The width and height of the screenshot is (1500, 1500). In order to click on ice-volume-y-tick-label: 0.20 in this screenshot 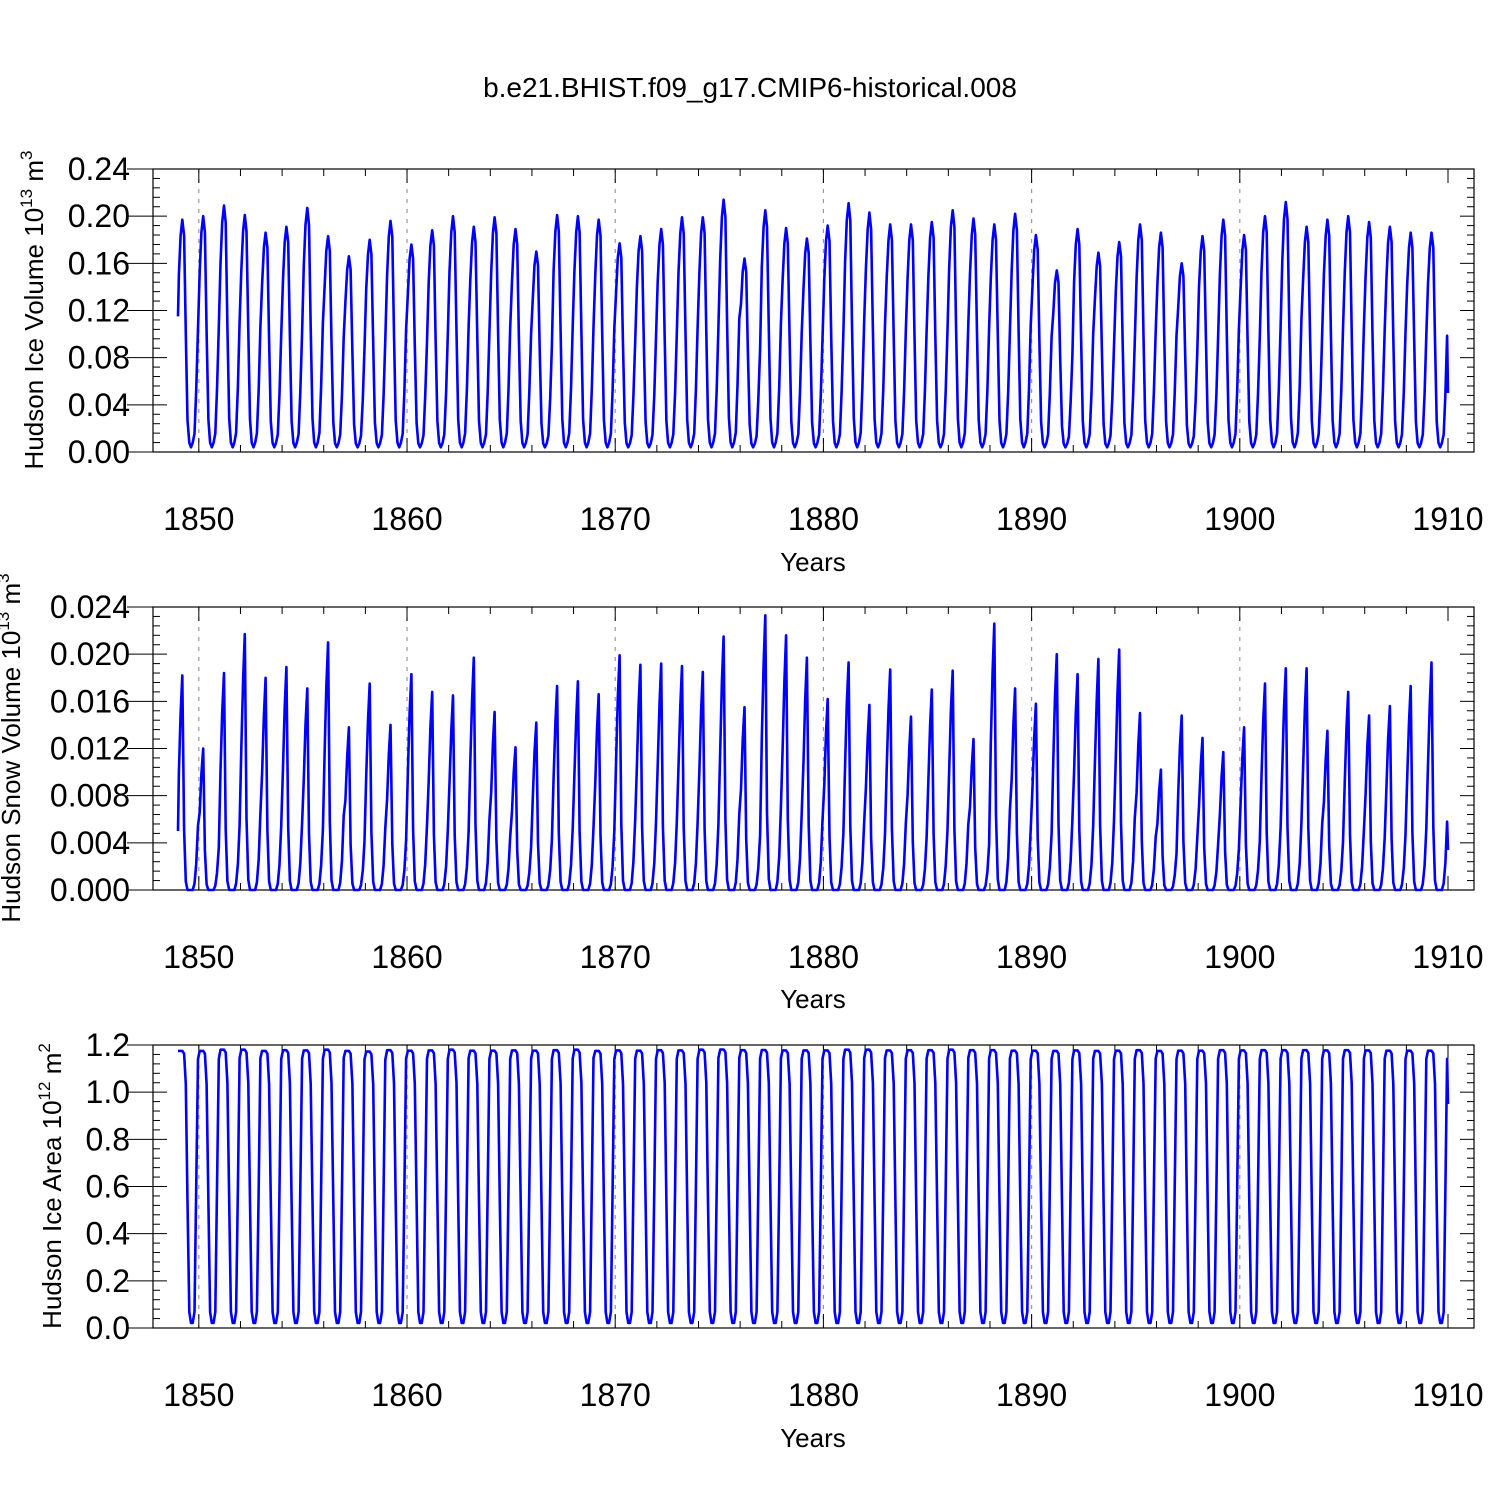, I will do `click(99, 216)`.